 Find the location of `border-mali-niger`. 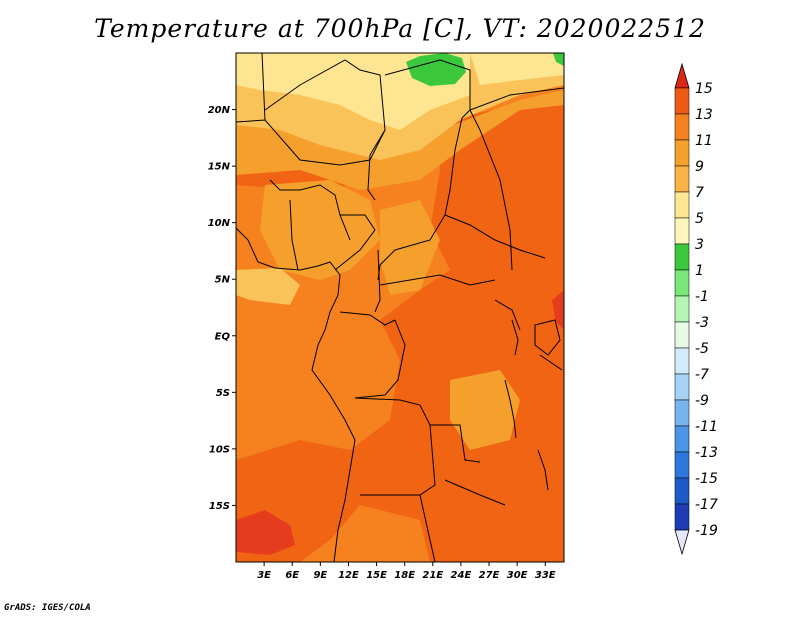

border-mali-niger is located at coordinates (325, 142).